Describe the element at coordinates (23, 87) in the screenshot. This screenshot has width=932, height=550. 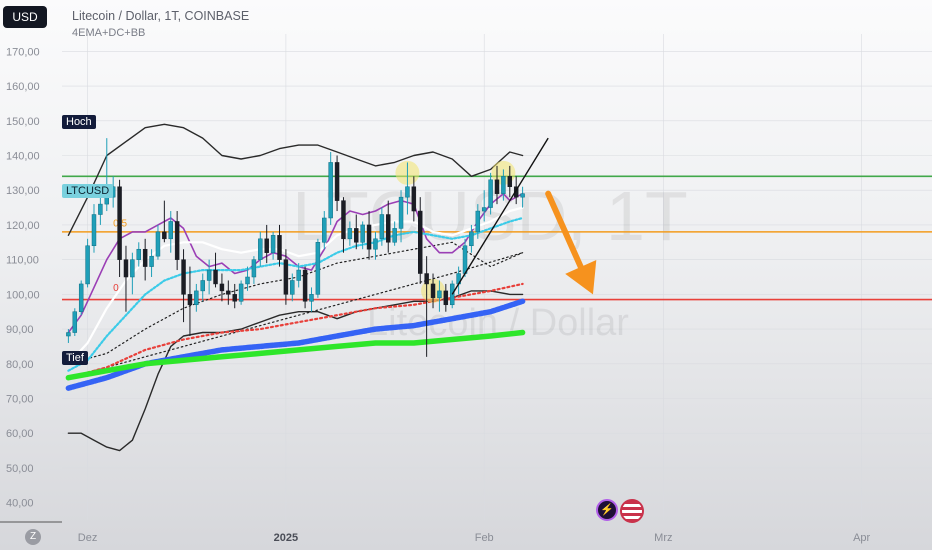
I see `y-tick-label: 160,00` at that location.